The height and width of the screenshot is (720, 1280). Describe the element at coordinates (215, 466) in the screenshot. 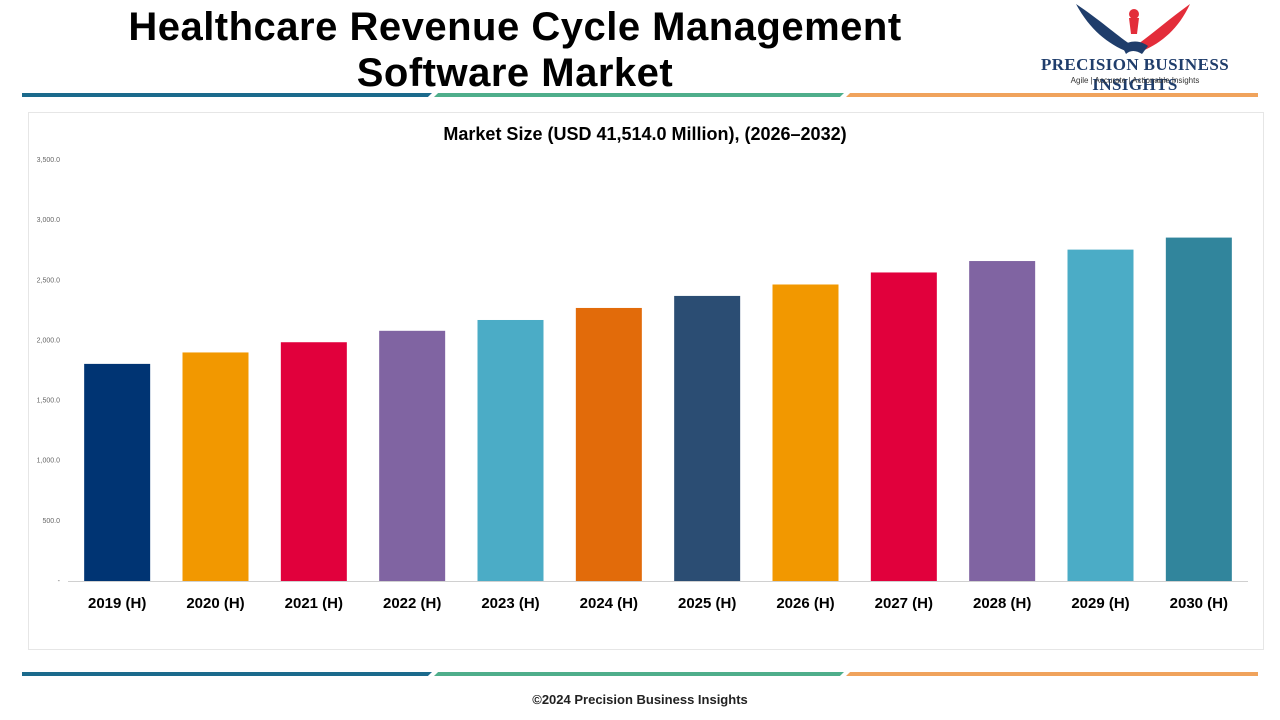

I see `bar-2020` at that location.